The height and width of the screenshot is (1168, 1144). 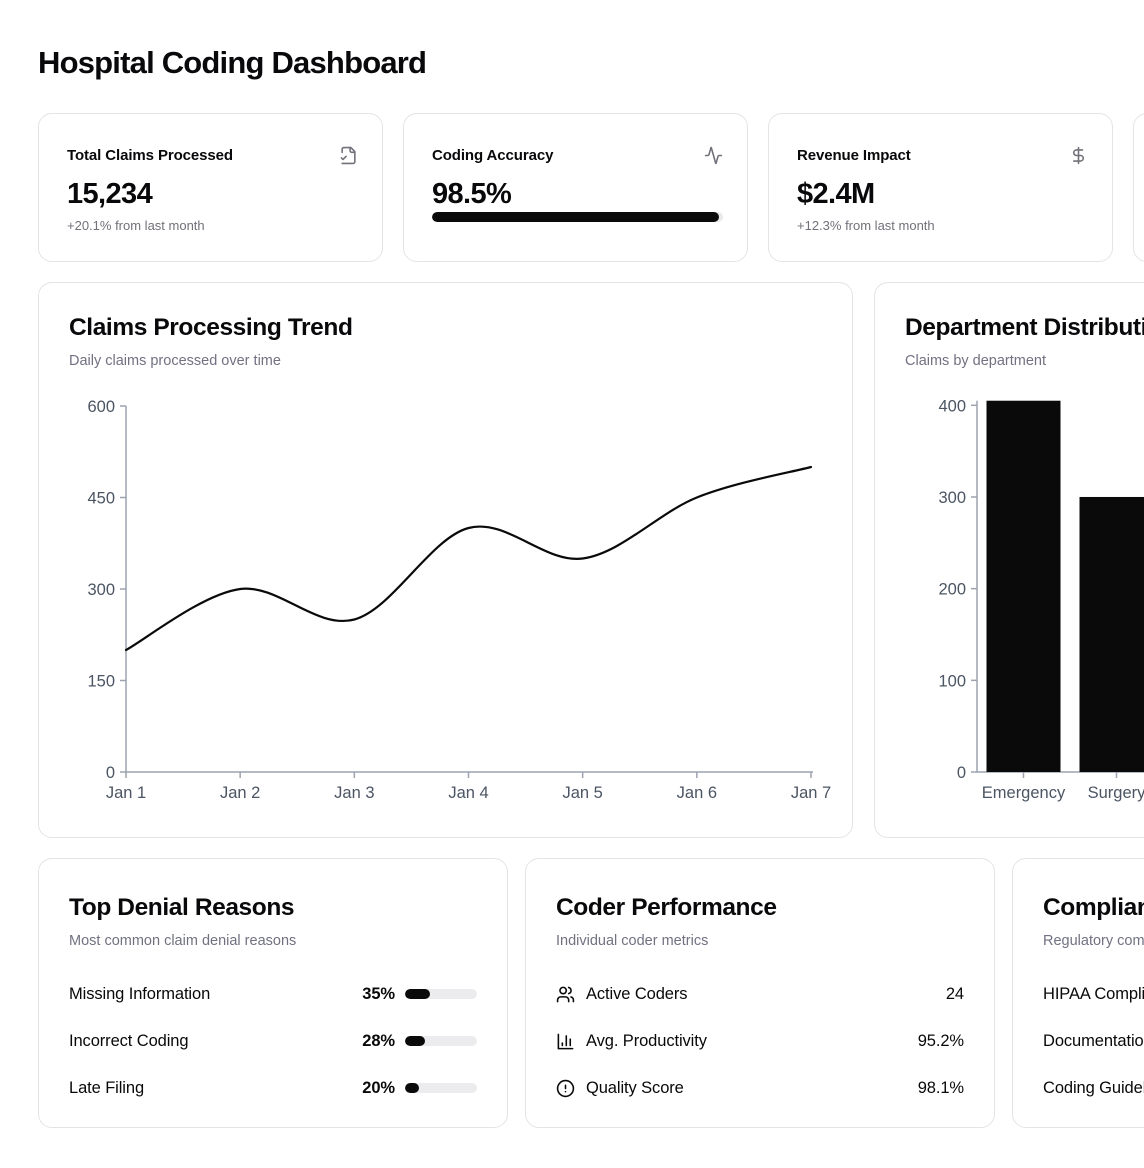 What do you see at coordinates (565, 1041) in the screenshot?
I see `bar-chart-icon` at bounding box center [565, 1041].